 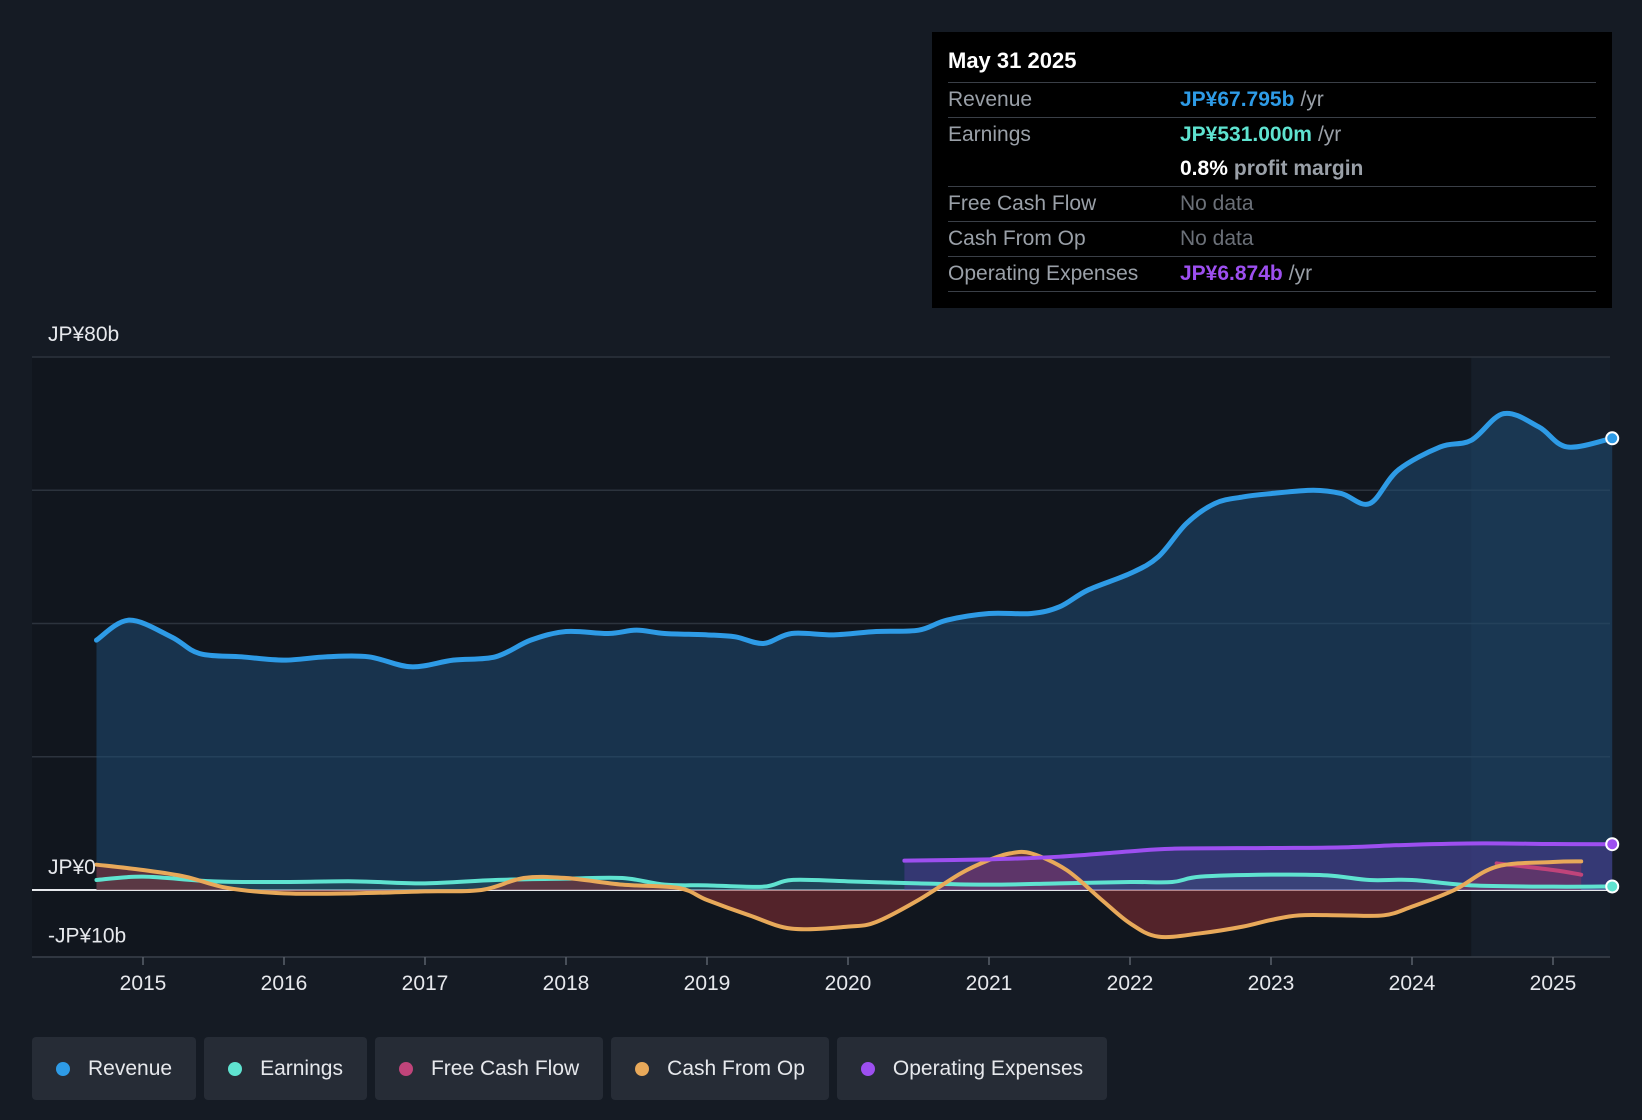 What do you see at coordinates (284, 983) in the screenshot?
I see `x-tick-label: 2016` at bounding box center [284, 983].